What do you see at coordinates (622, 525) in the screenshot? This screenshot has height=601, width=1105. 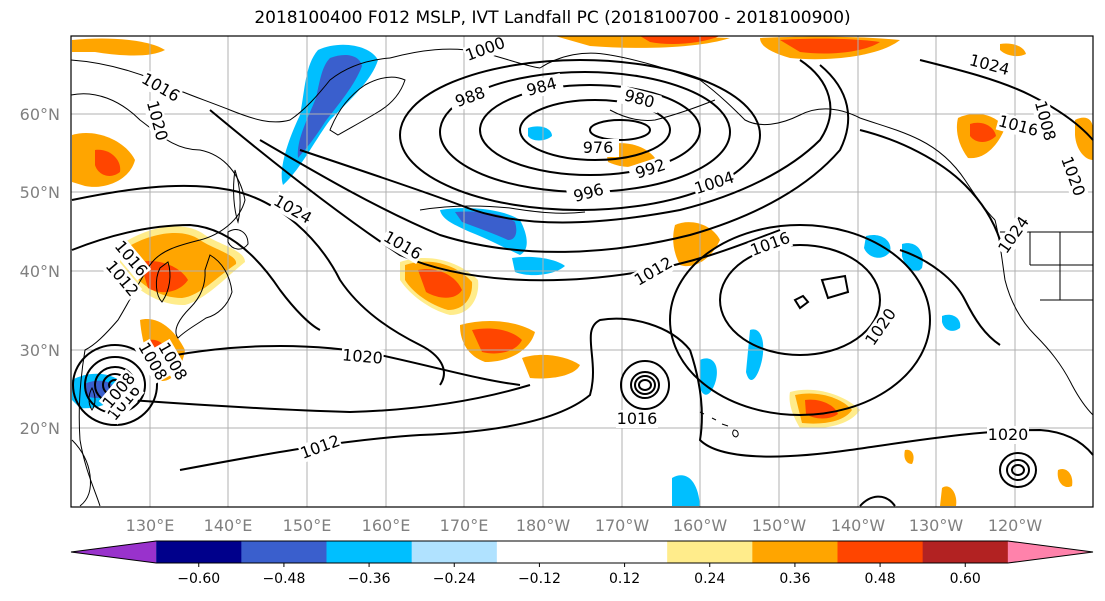 I see `lon-label: 170°W` at bounding box center [622, 525].